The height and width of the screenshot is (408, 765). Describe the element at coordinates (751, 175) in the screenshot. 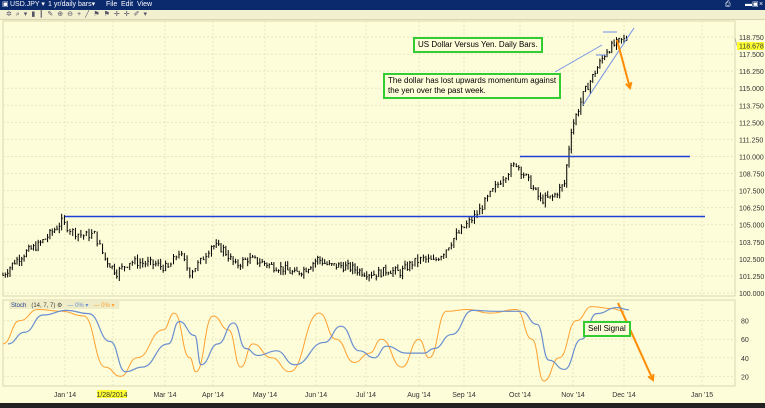

I see `y-tick-label: 108.750` at that location.